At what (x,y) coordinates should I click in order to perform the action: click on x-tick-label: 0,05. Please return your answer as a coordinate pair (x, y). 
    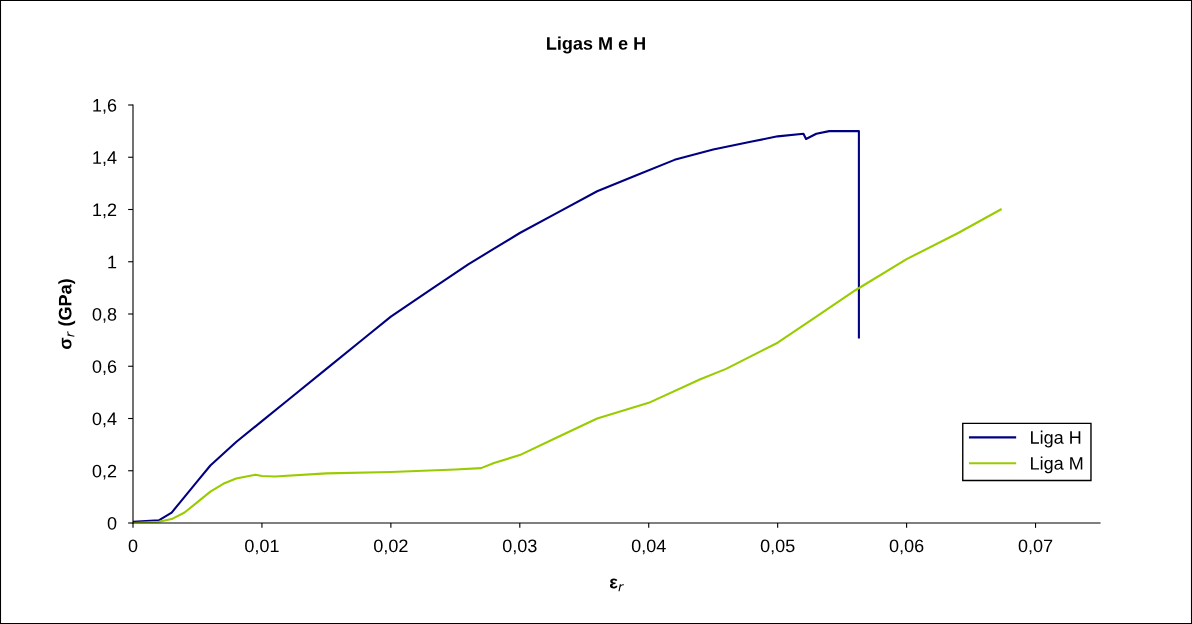
    Looking at the image, I should click on (777, 547).